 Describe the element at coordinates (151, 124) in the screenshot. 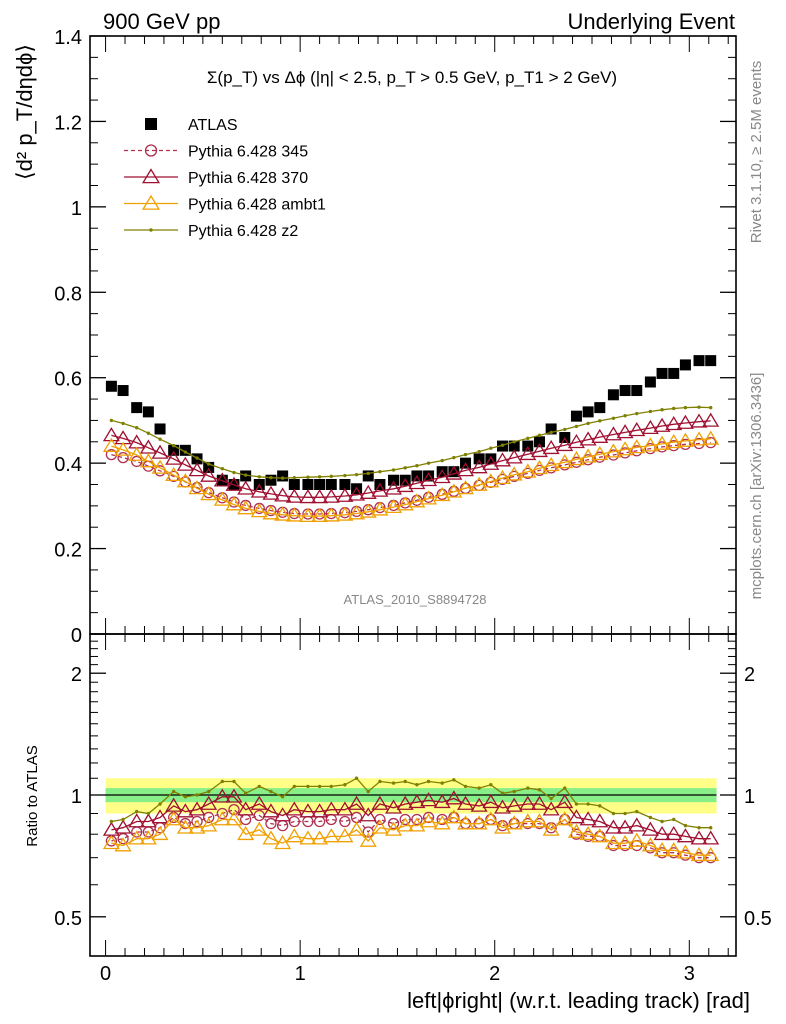

I see `legend-marker-atlas` at that location.